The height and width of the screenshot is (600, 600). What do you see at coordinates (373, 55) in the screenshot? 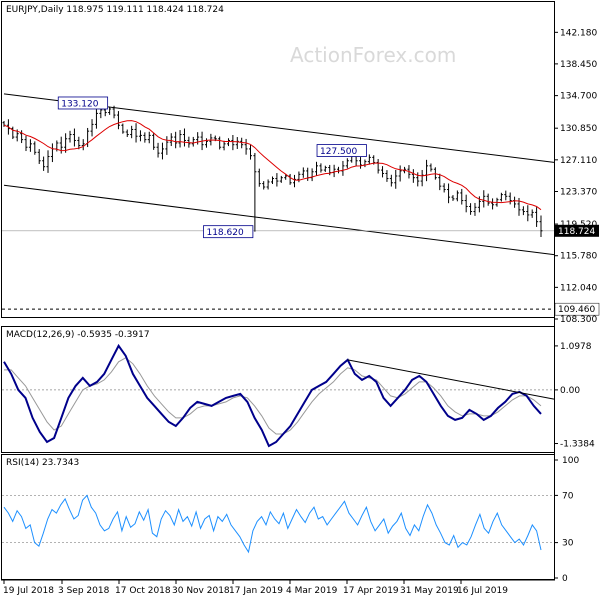
I see `watermark: ActionForex.com` at bounding box center [373, 55].